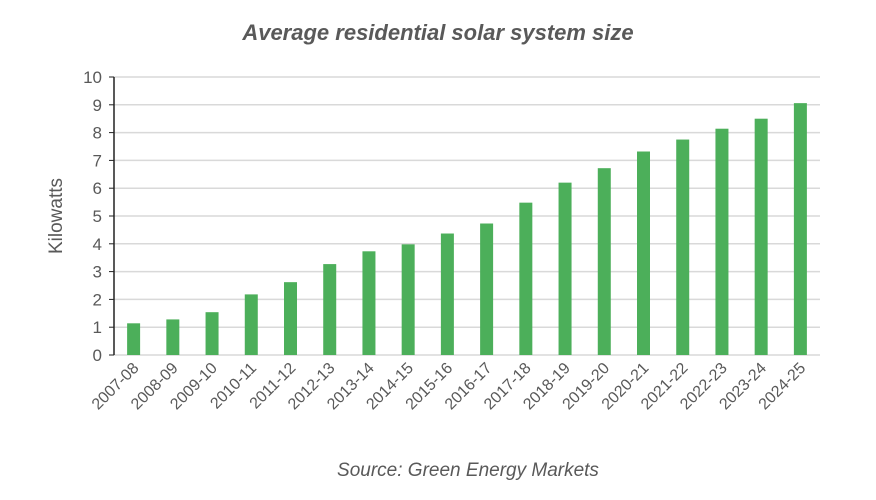 The height and width of the screenshot is (500, 876). What do you see at coordinates (97, 188) in the screenshot?
I see `y-tick-label: 6` at bounding box center [97, 188].